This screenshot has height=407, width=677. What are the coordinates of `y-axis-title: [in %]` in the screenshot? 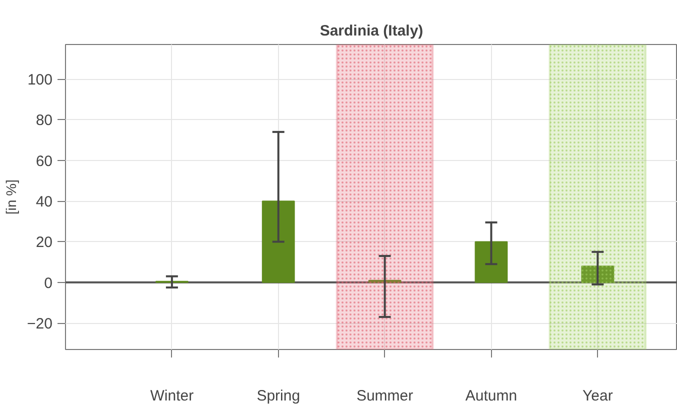 It's located at (11, 197).